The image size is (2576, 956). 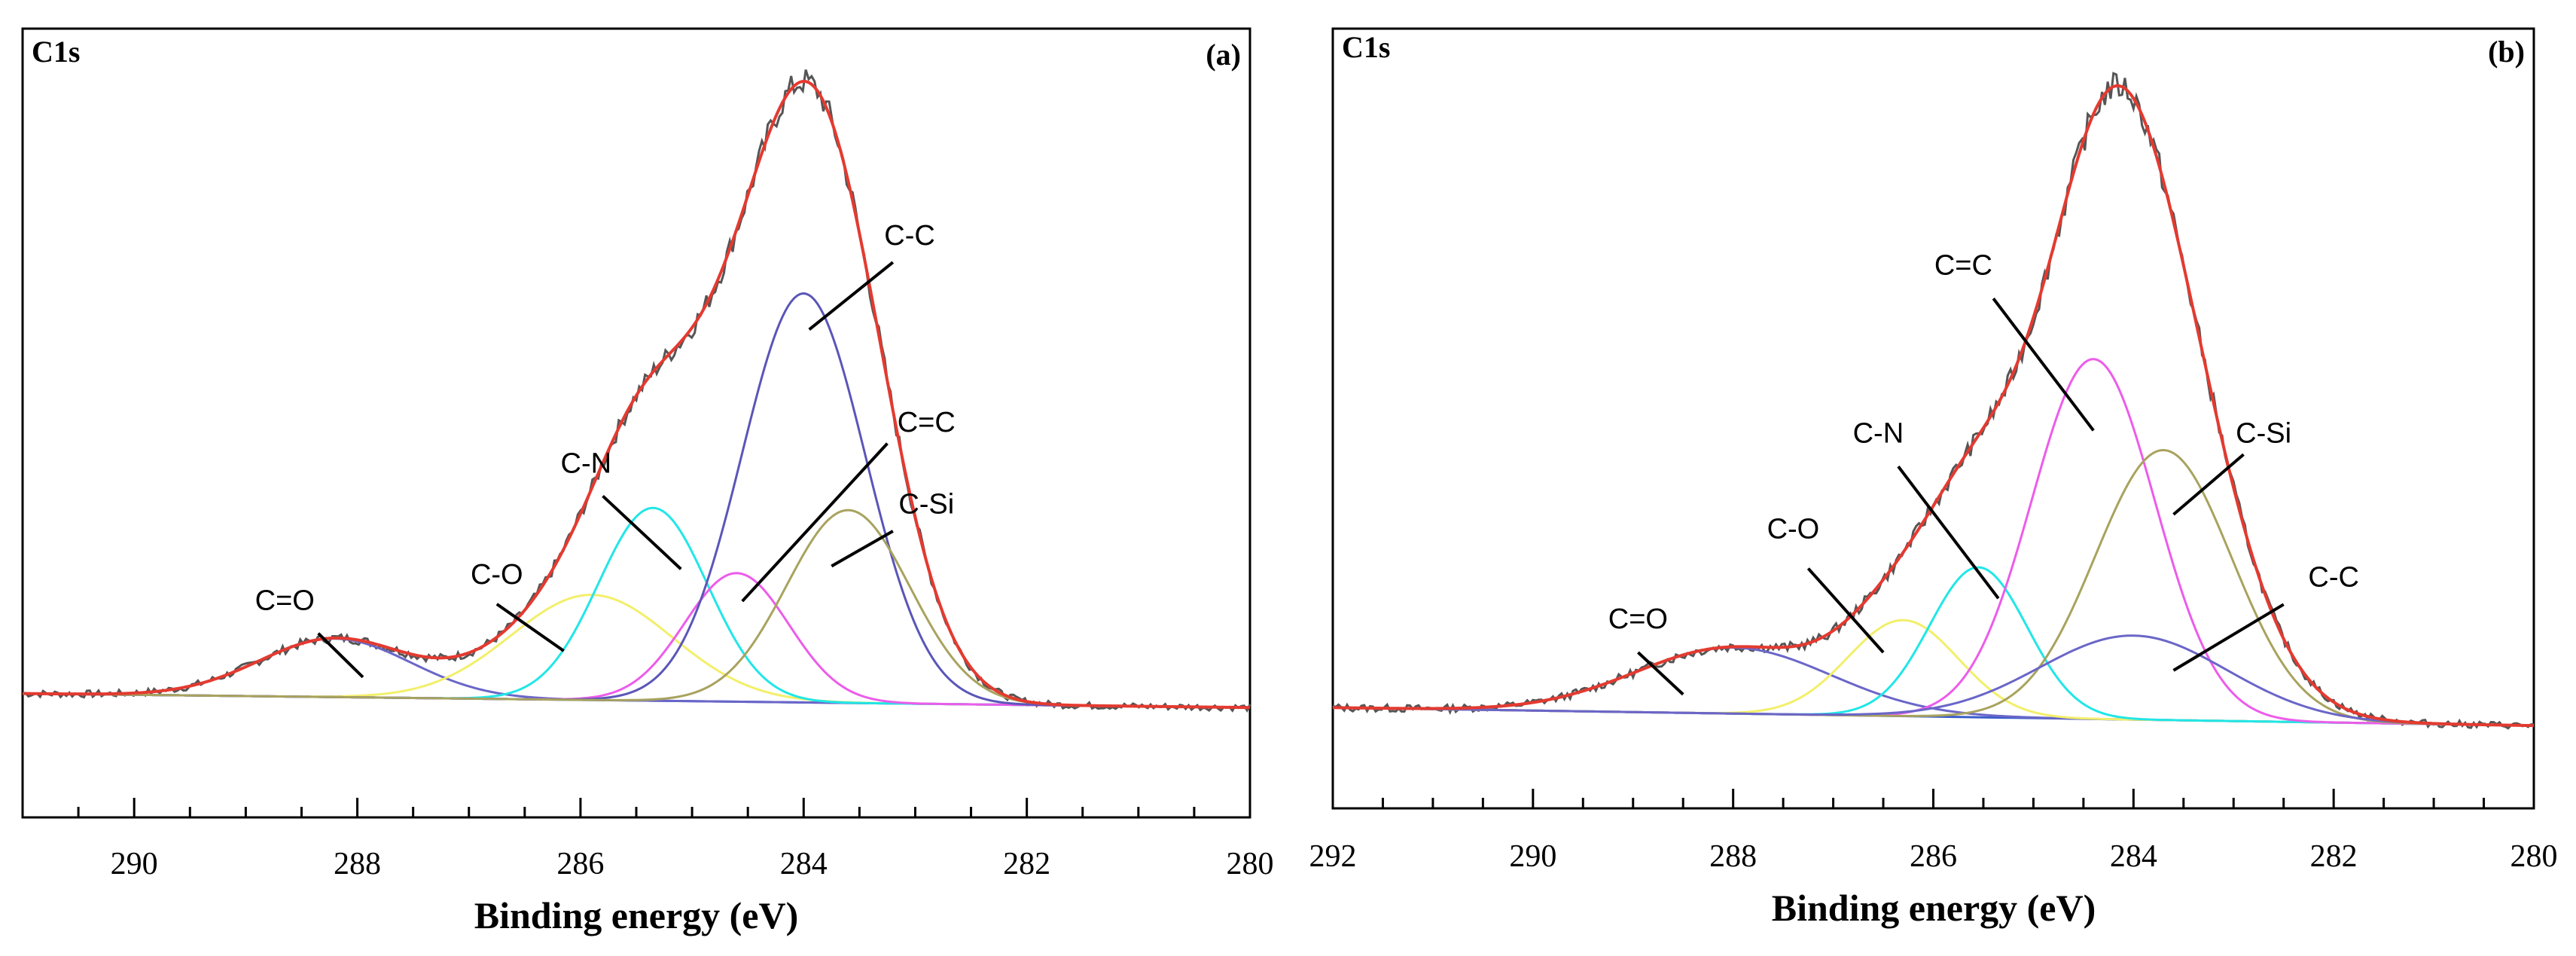 What do you see at coordinates (1333, 856) in the screenshot?
I see `x-tick-label: 292` at bounding box center [1333, 856].